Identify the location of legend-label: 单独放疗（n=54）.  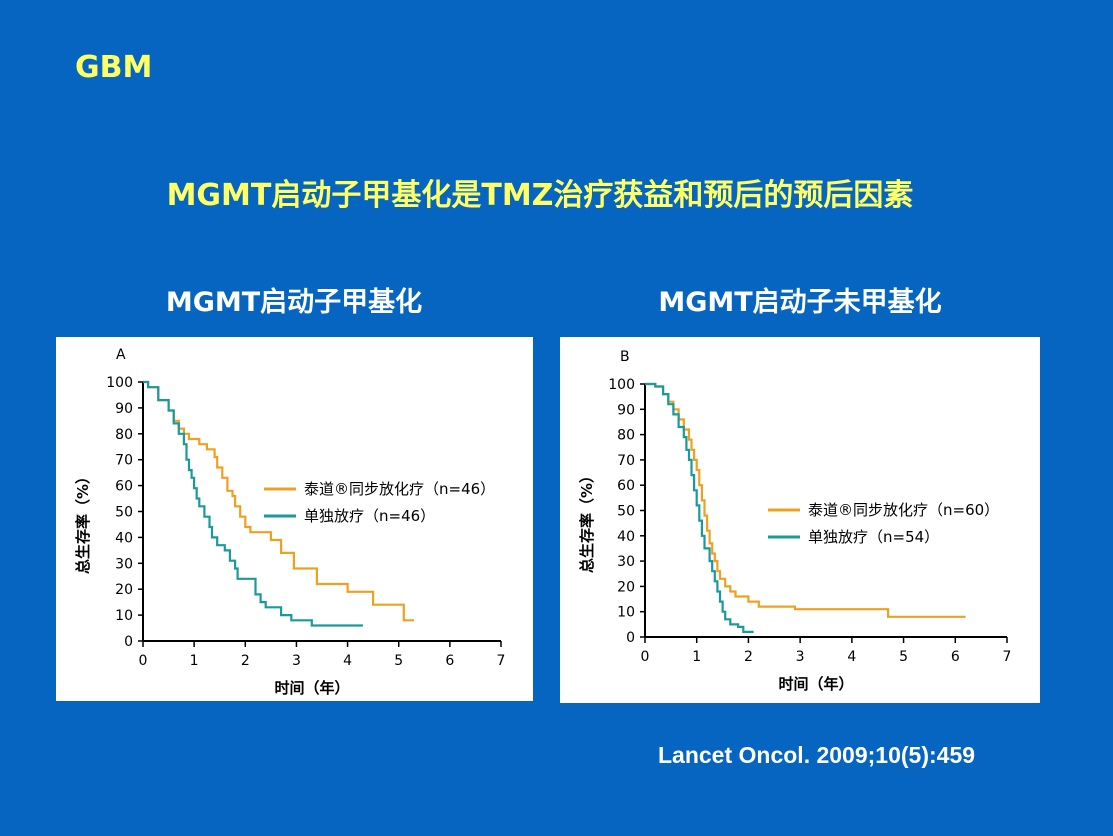
(873, 537).